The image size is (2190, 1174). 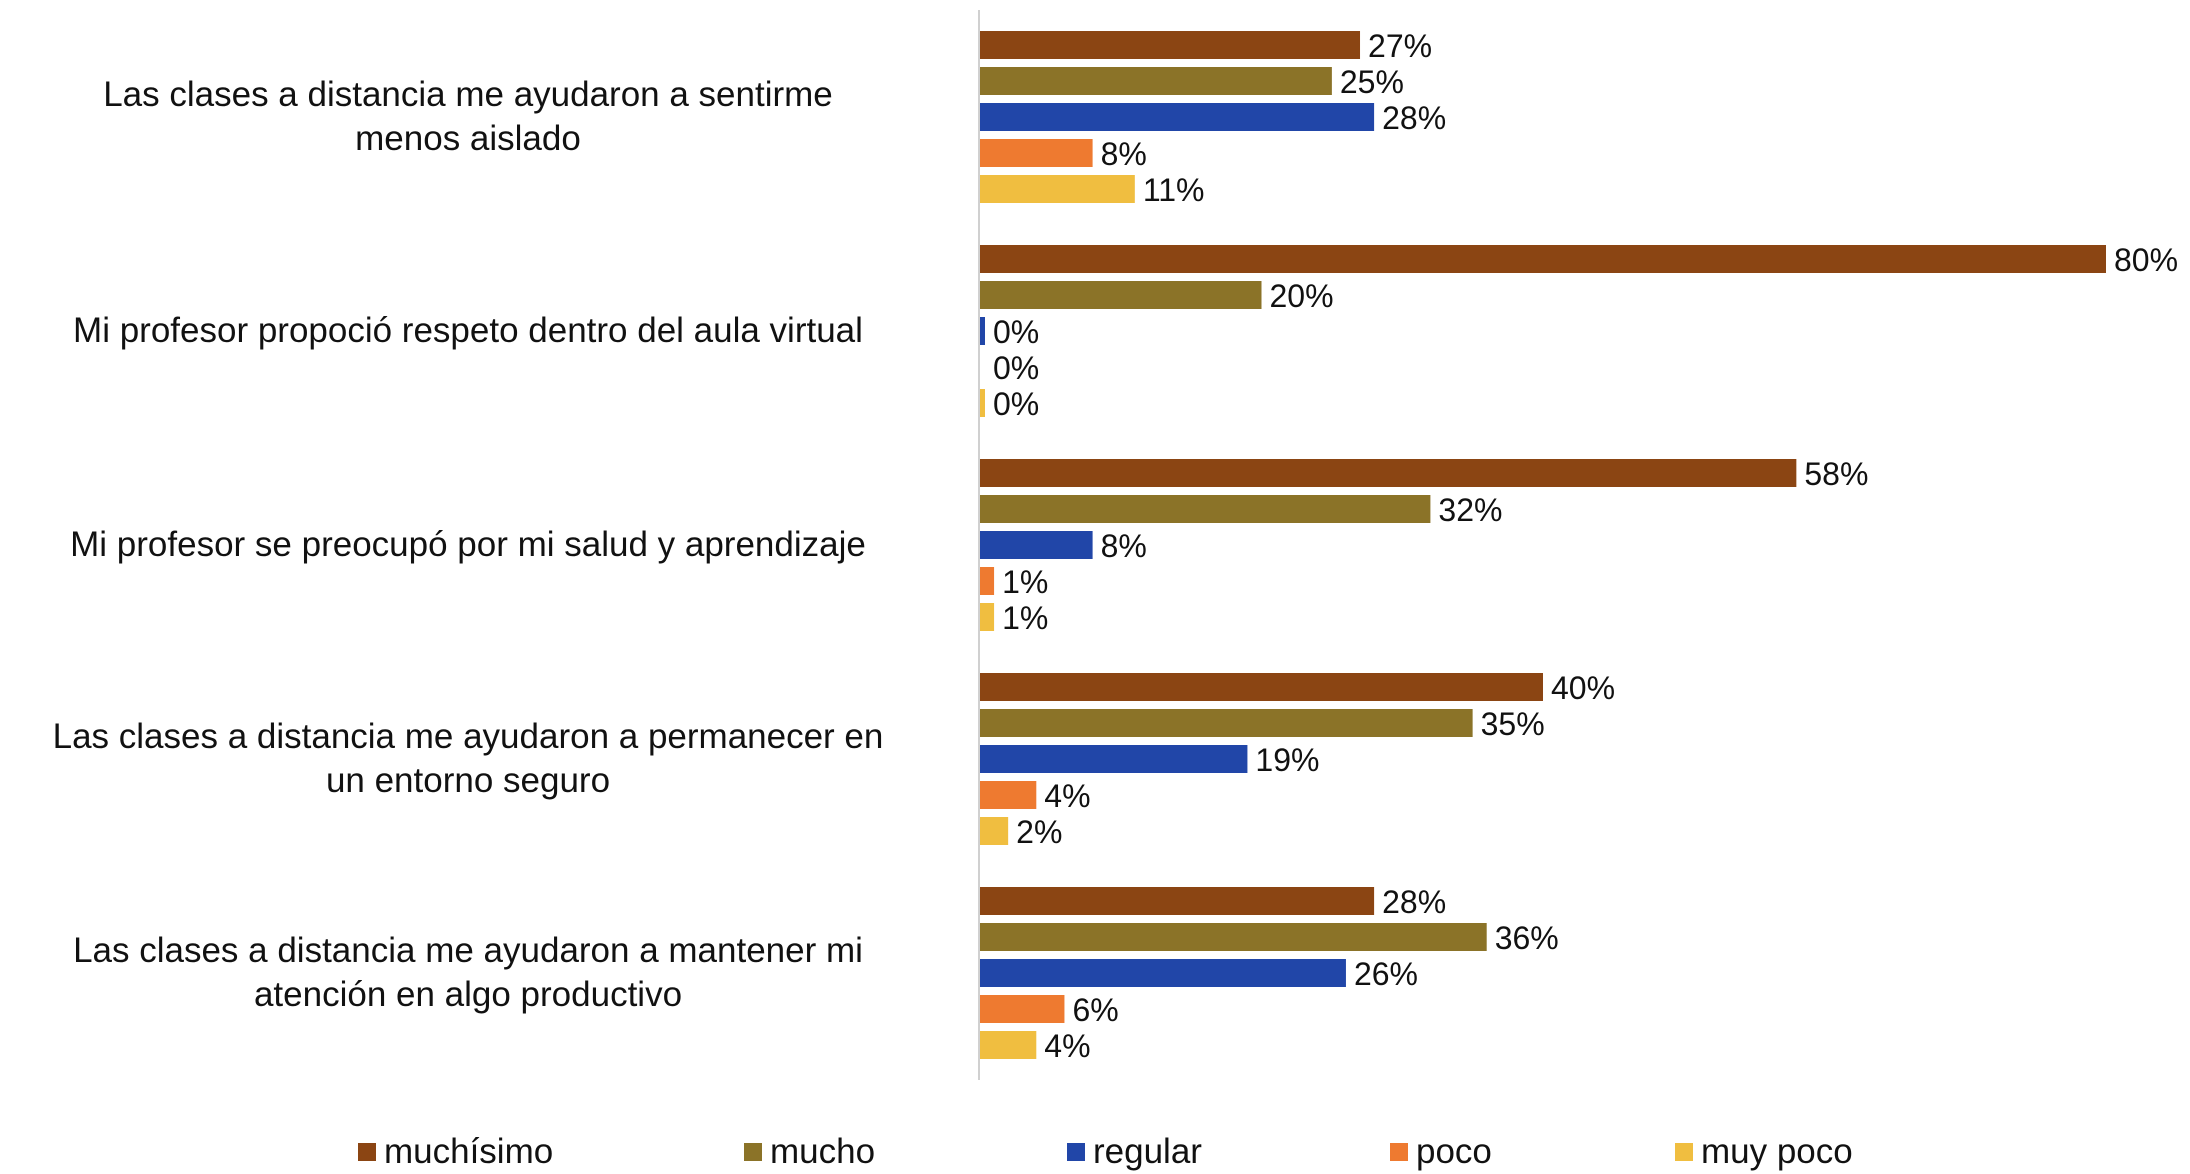 I want to click on data-label: 80%, so click(x=2146, y=260).